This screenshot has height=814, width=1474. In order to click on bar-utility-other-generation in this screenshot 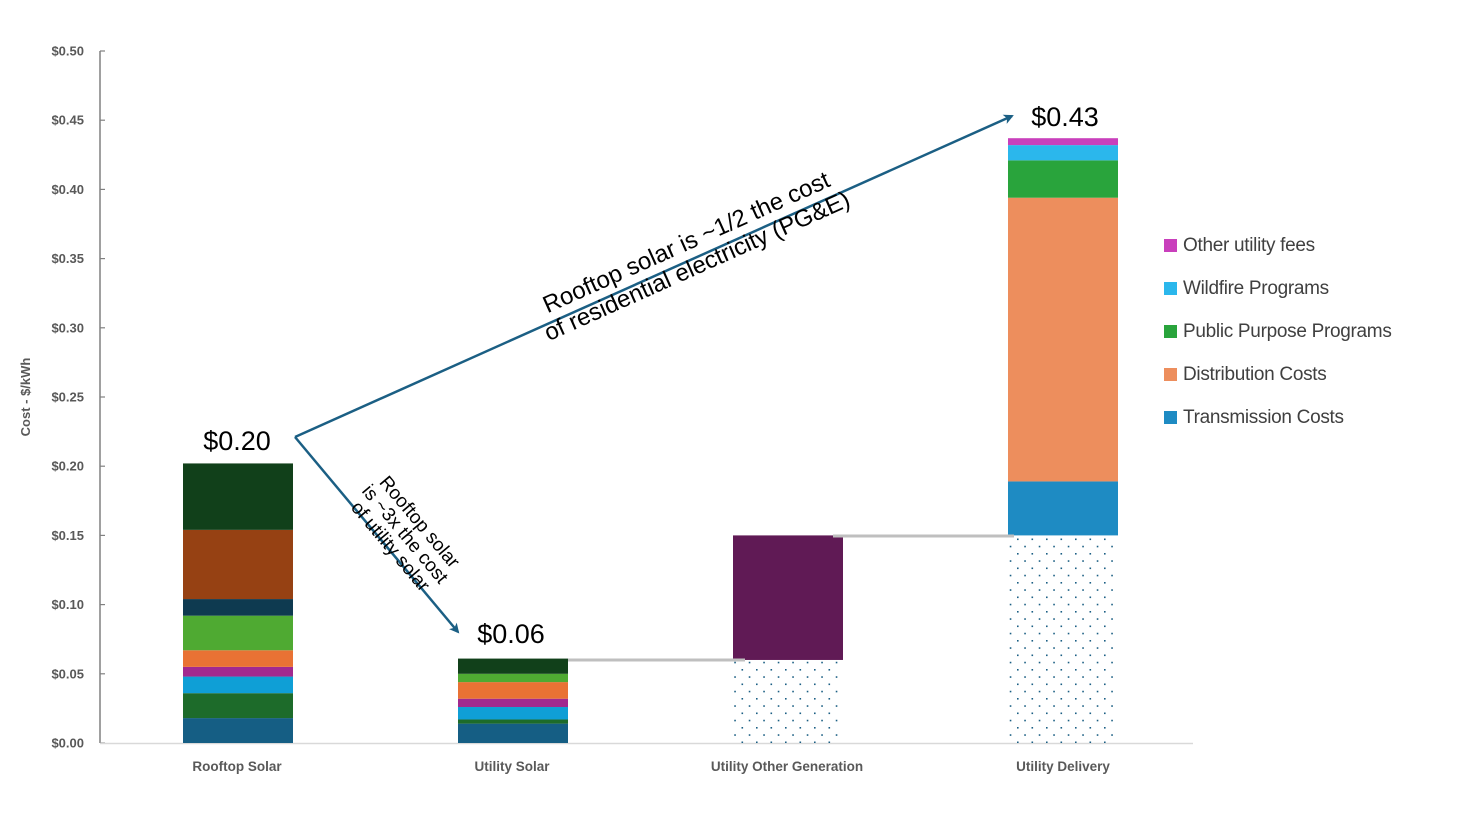, I will do `click(788, 639)`.